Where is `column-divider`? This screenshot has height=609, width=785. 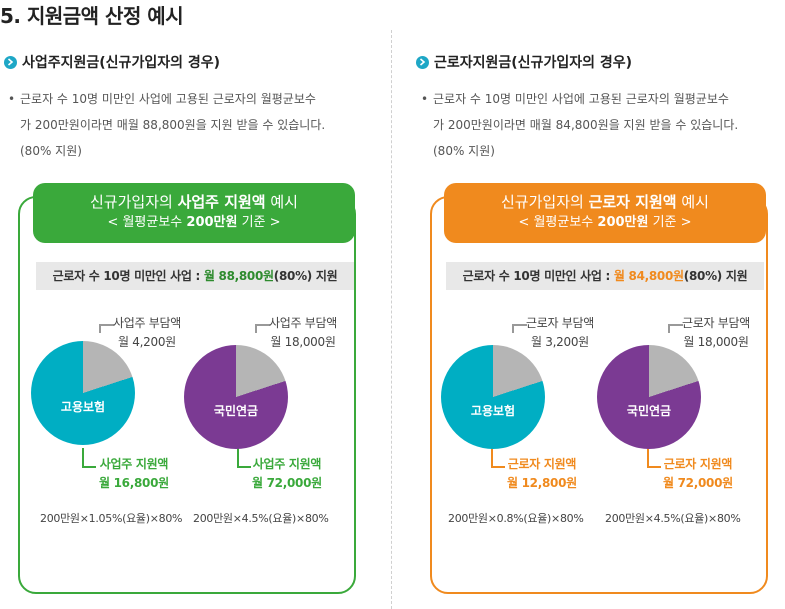
column-divider is located at coordinates (391, 319).